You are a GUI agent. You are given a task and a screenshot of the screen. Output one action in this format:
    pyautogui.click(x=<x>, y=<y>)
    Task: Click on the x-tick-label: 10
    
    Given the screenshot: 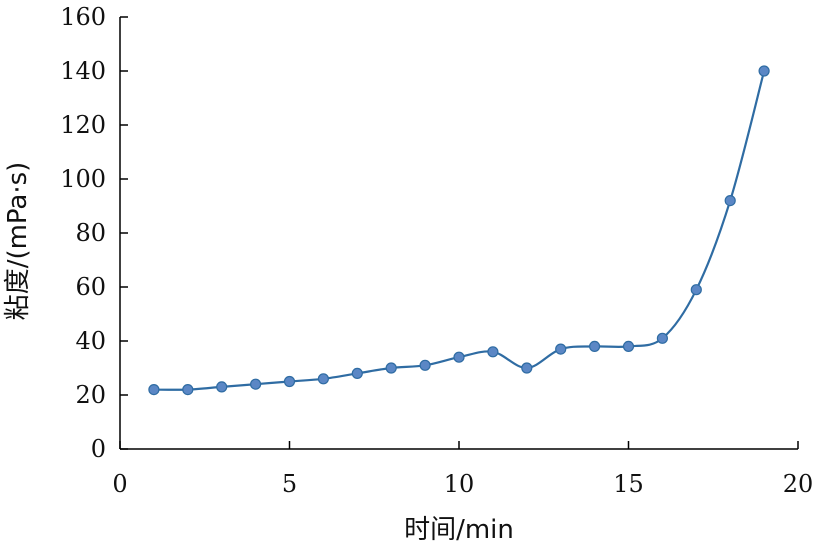 What is the action you would take?
    pyautogui.click(x=459, y=484)
    